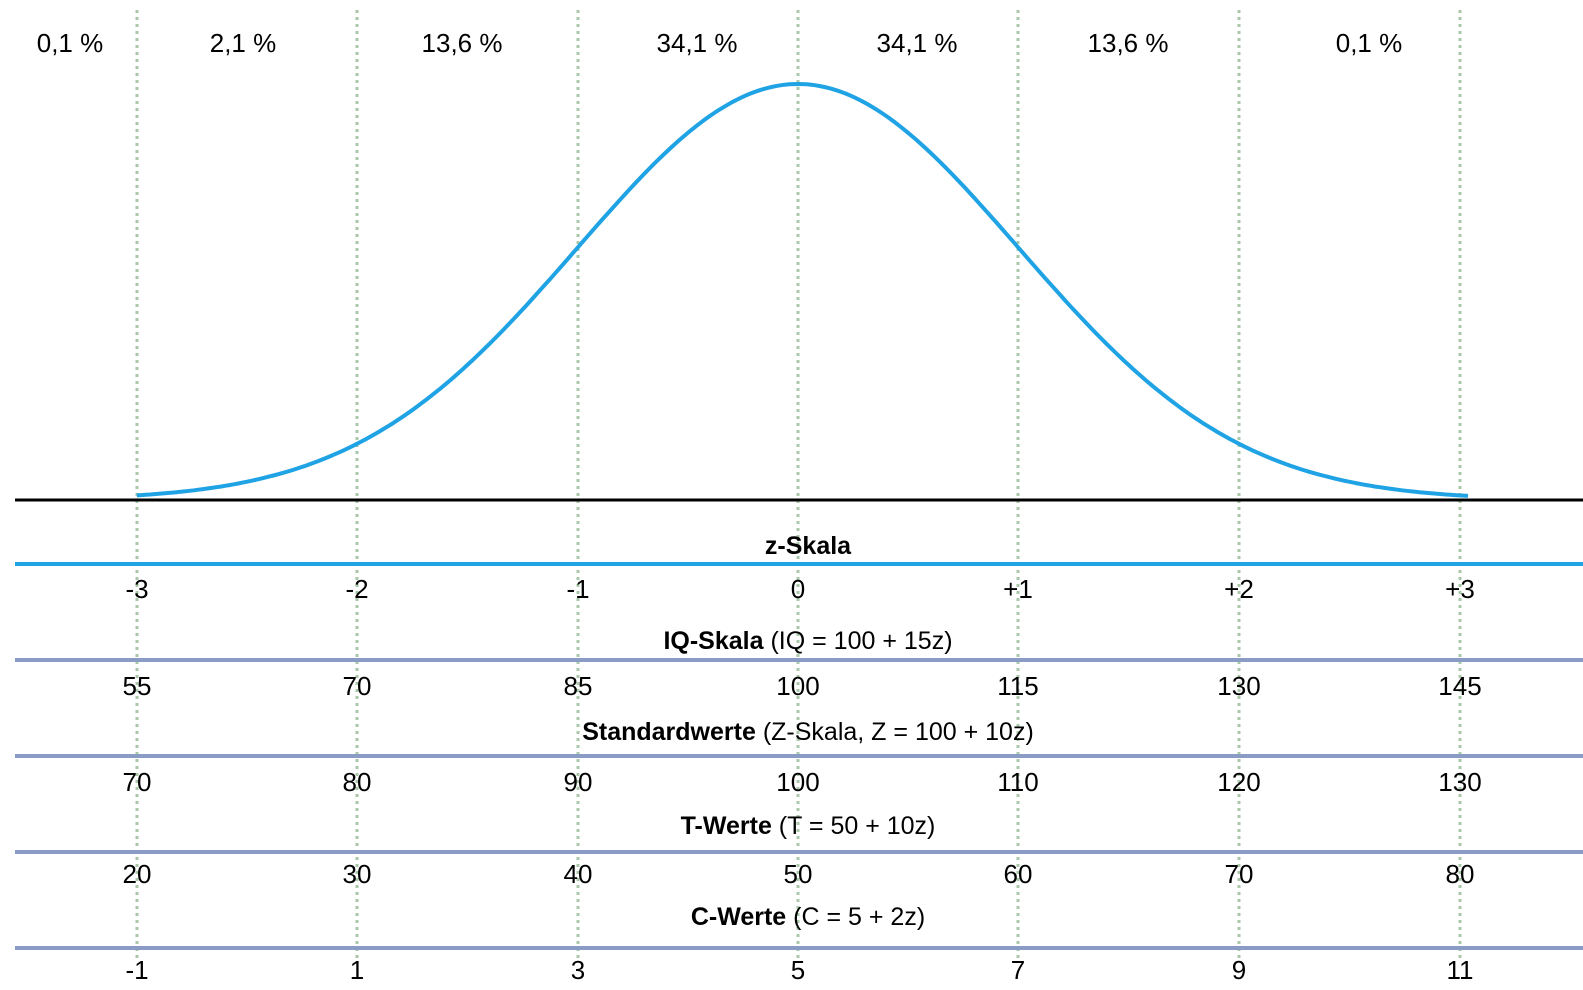 This screenshot has height=990, width=1583. I want to click on scale-tick-label: 90, so click(578, 782).